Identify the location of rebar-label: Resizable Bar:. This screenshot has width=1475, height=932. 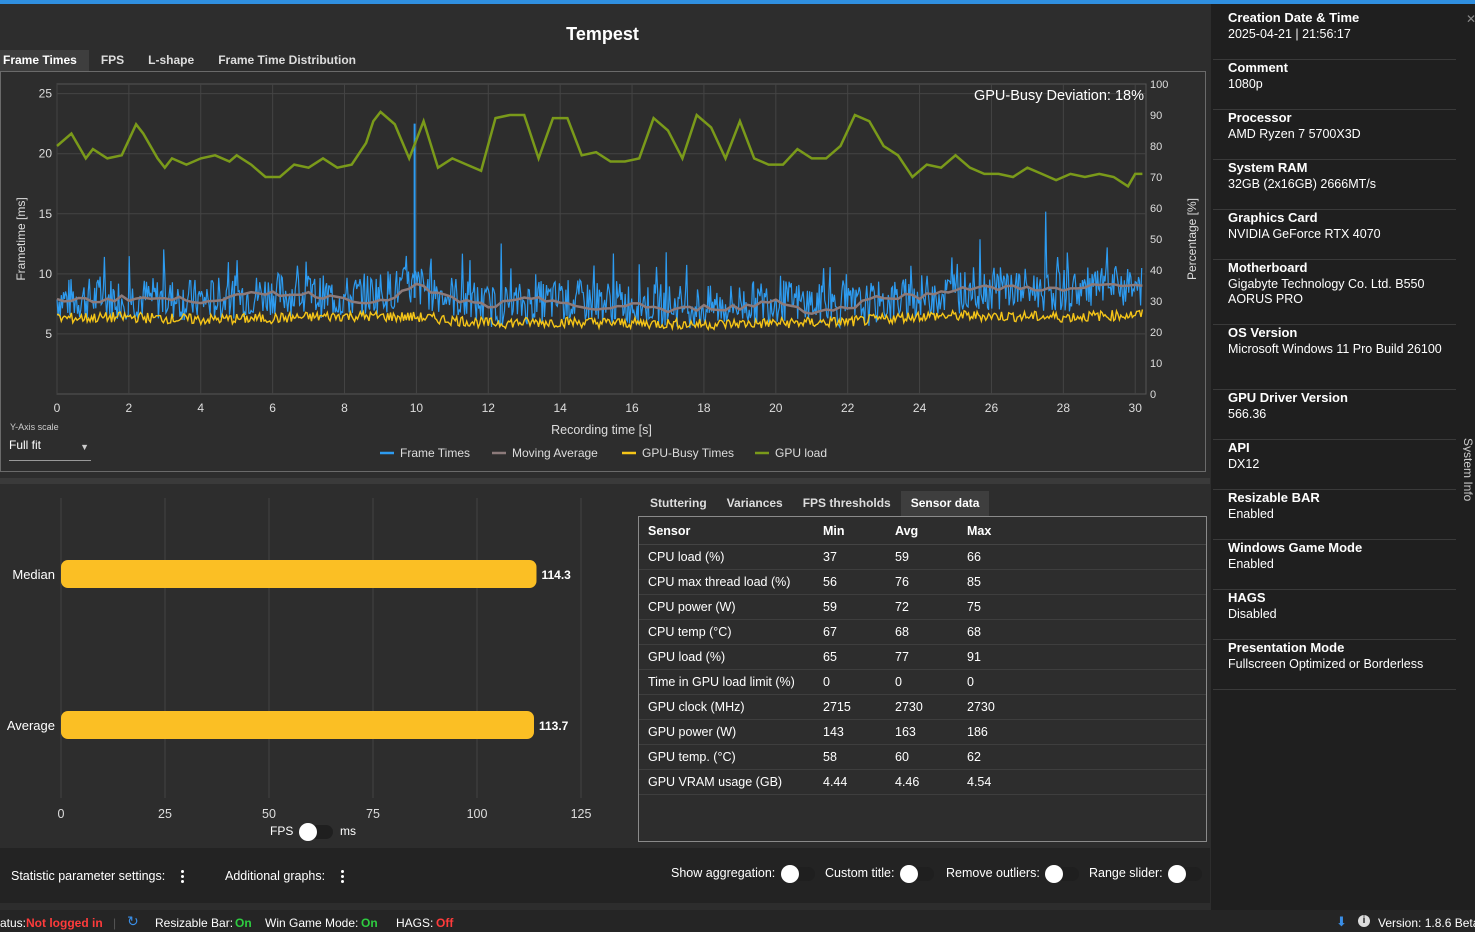
(194, 923).